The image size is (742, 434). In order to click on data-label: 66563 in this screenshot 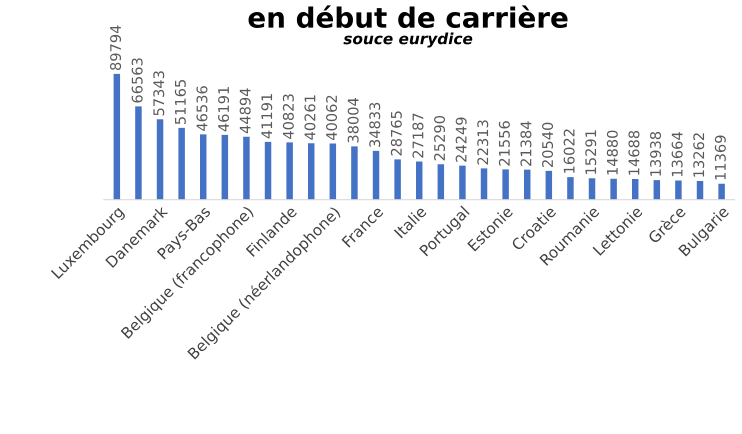, I will do `click(137, 80)`.